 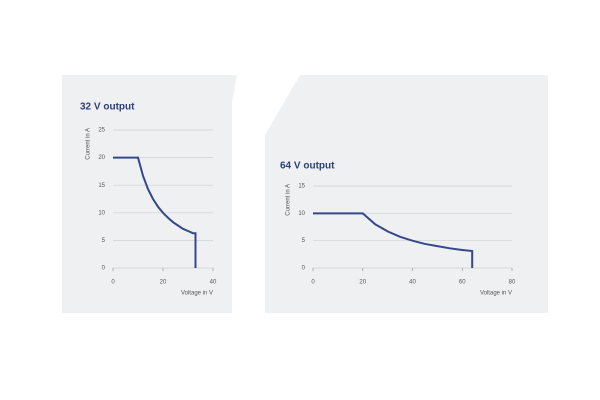 I want to click on chart-title: 32 V output, so click(x=107, y=107).